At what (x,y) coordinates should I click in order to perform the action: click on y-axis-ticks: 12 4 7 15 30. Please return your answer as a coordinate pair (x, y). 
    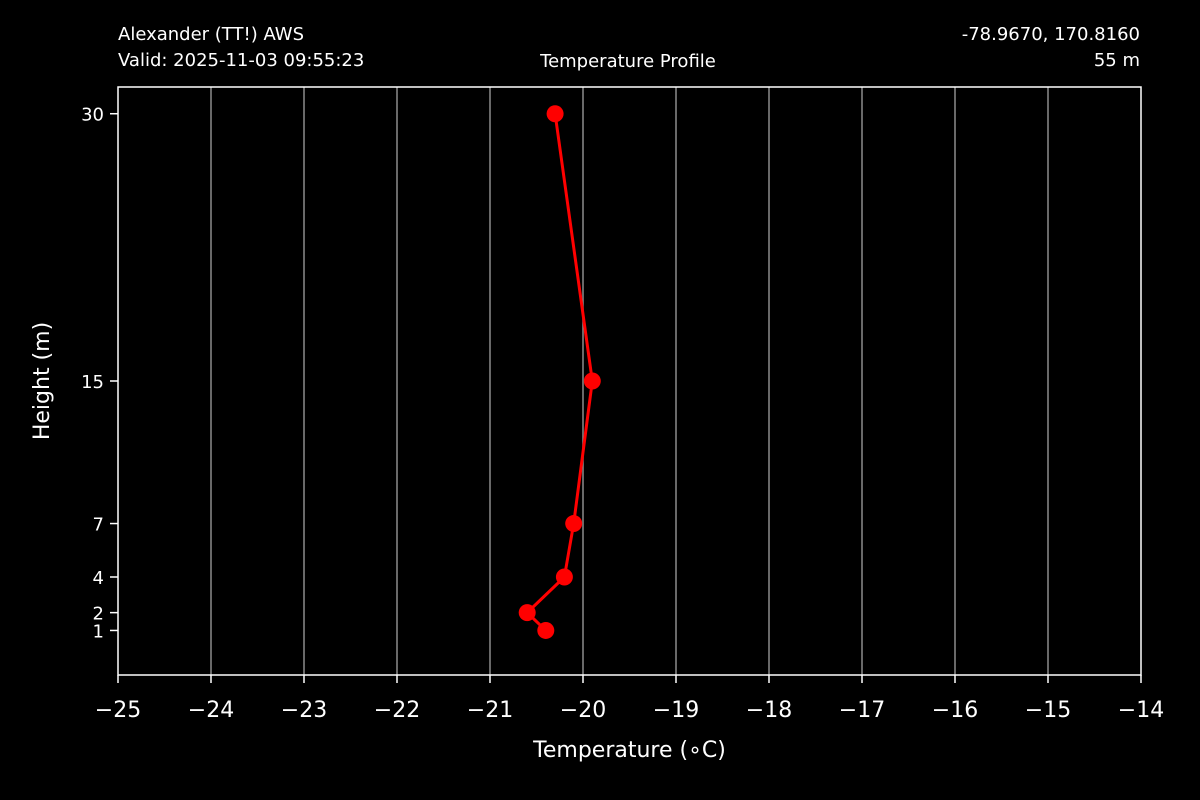
    Looking at the image, I should click on (99, 373).